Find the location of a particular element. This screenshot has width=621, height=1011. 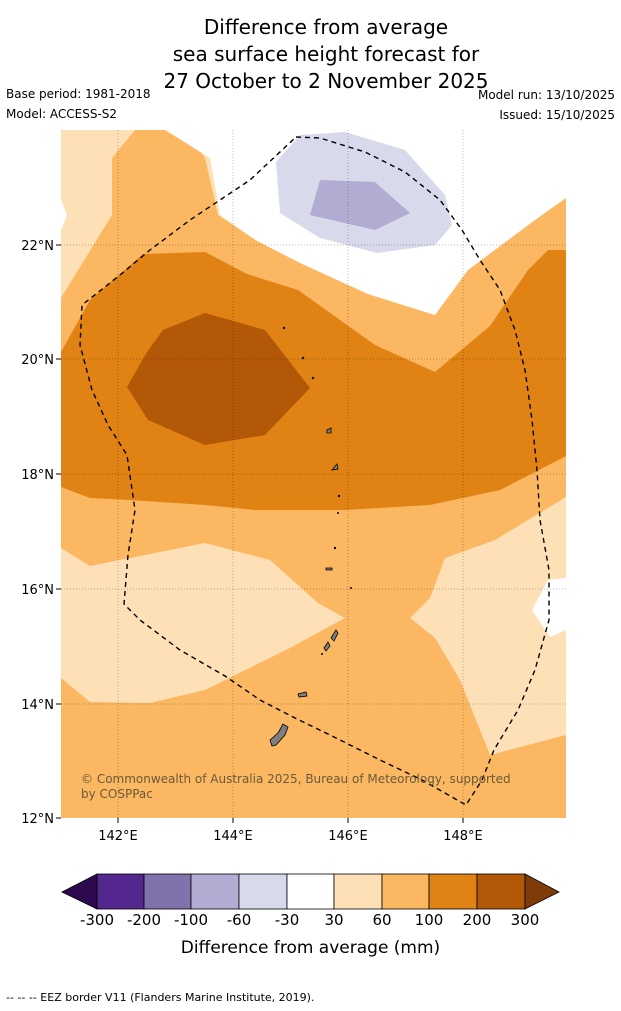

base-period: Base period: 1981-2018 is located at coordinates (78, 94).